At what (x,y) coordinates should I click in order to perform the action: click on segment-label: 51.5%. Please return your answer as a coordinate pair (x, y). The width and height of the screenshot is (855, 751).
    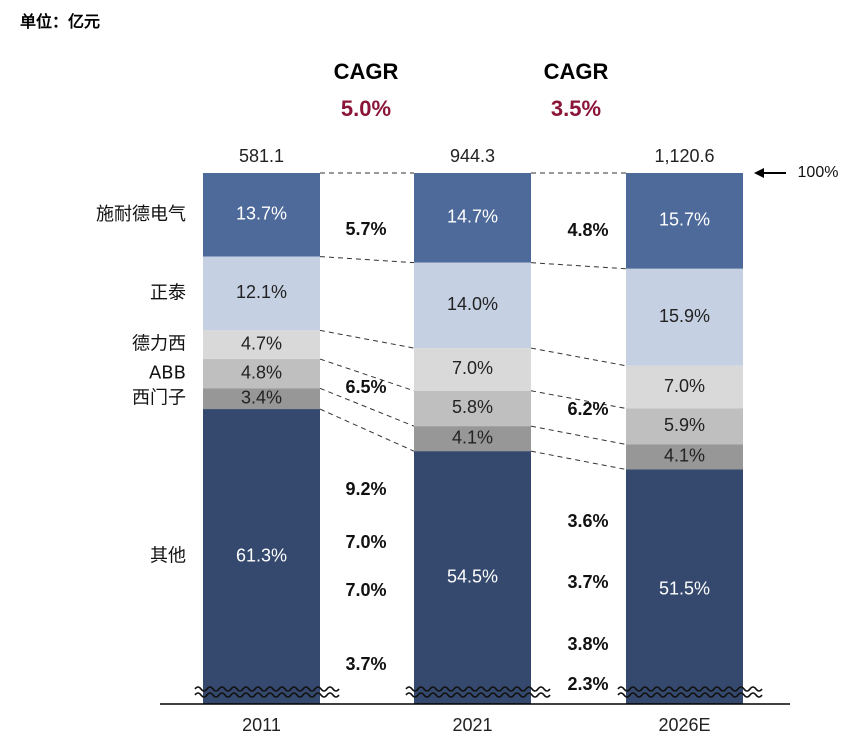
    Looking at the image, I should click on (684, 588).